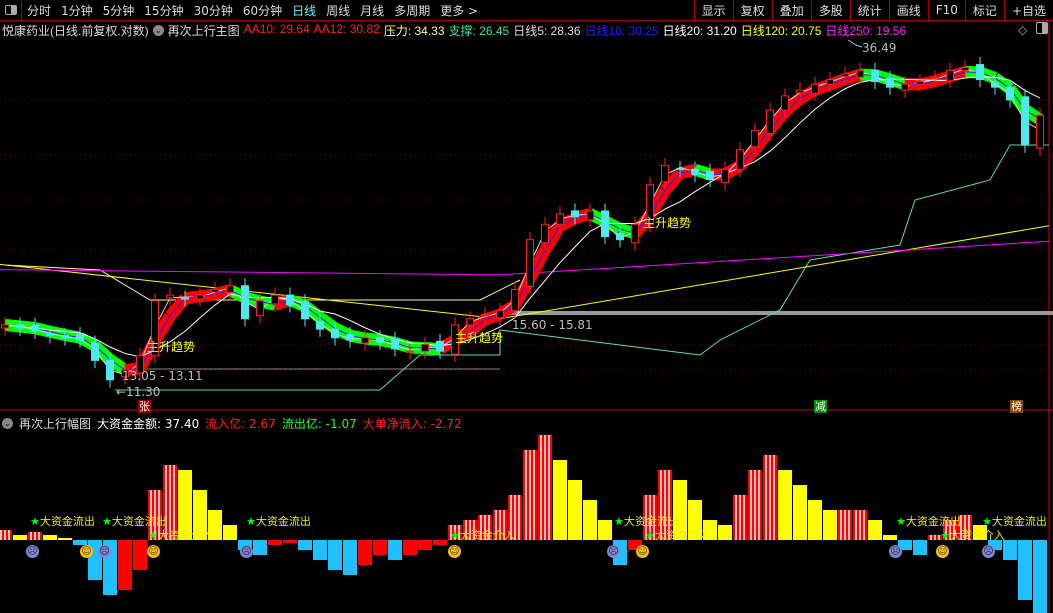 Image resolution: width=1053 pixels, height=613 pixels. I want to click on flow-out-text: 大资金流出, so click(283, 521).